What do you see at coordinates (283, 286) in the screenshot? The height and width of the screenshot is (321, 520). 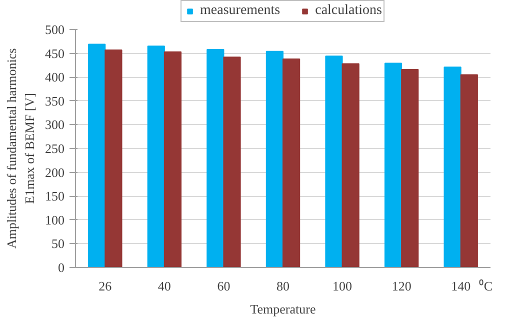 I see `x-tick-label: 80` at bounding box center [283, 286].